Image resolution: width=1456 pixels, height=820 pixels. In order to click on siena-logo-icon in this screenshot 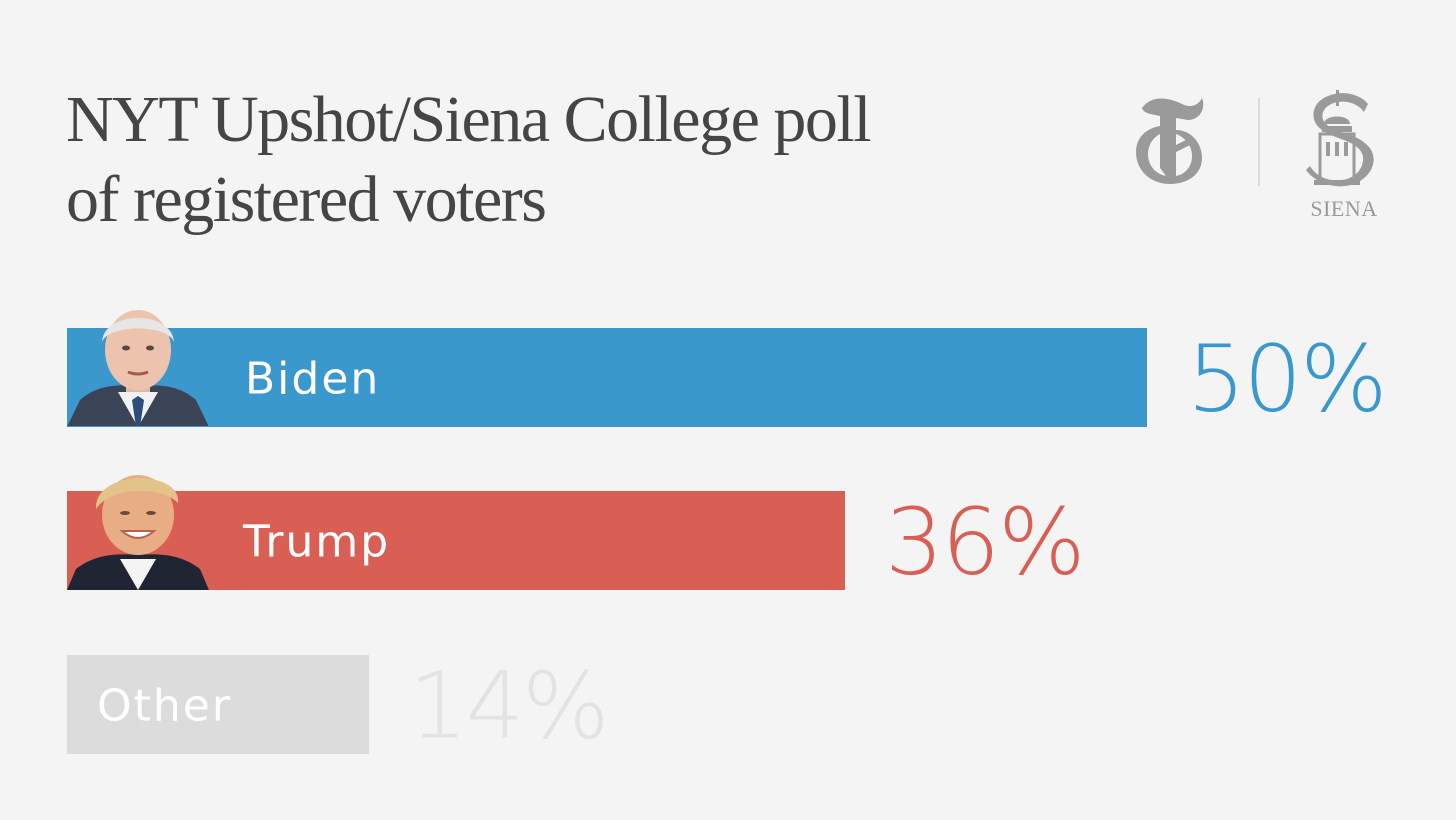, I will do `click(1340, 138)`.